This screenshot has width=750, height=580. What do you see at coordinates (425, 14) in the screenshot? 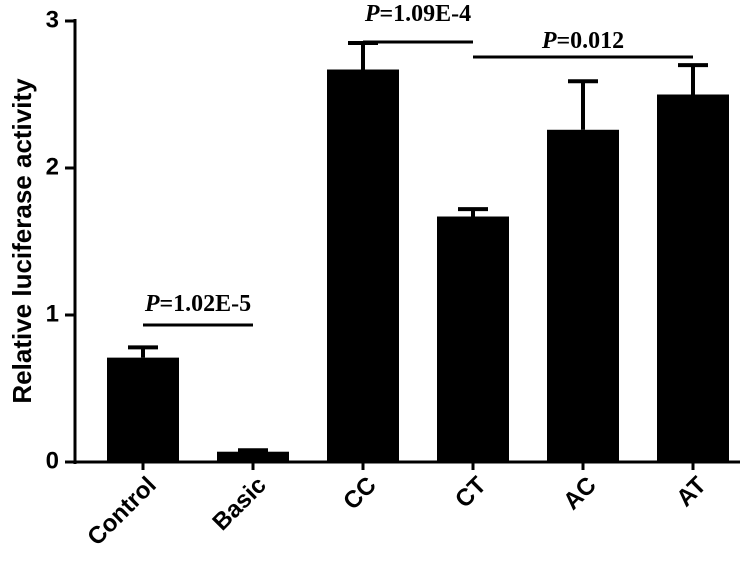
I see `annotation-text: =1.09E-4` at bounding box center [425, 14].